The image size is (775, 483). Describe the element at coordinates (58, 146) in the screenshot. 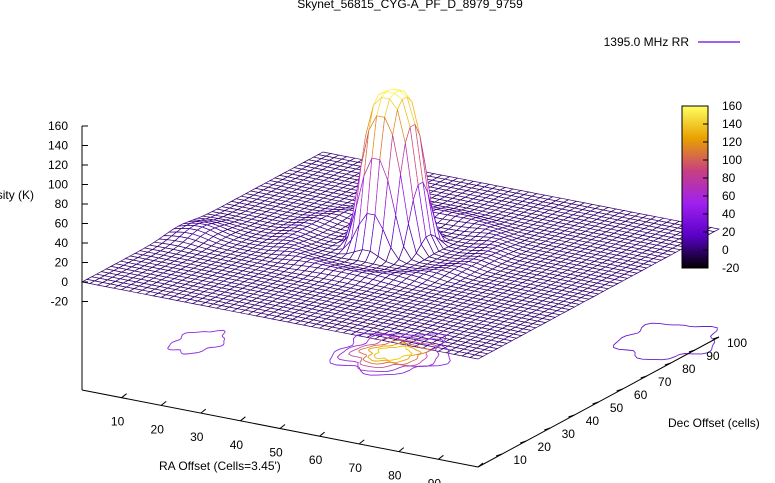

I see `z-tick-label: 140` at that location.